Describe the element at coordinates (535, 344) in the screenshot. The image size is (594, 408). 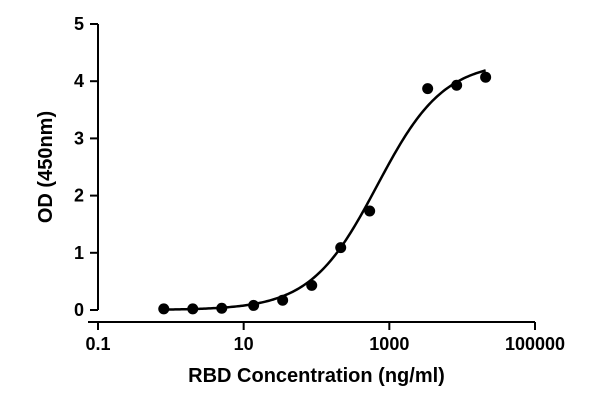
I see `x-tick-label: 100000` at that location.